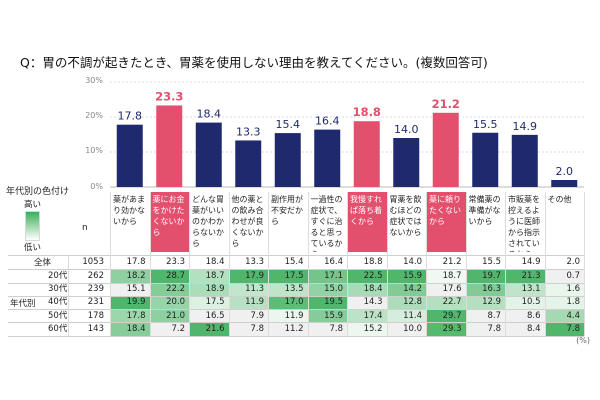  I want to click on table-row-divider, so click(296, 296).